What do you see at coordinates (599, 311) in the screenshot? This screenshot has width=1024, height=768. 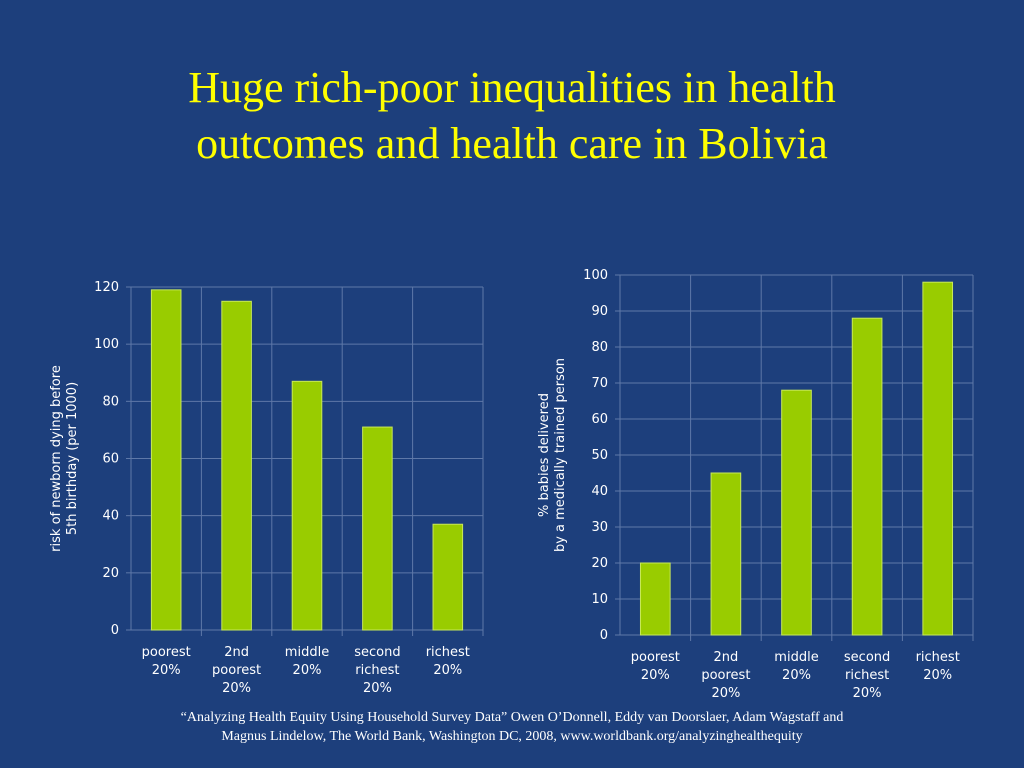 I see `delivery-y-tick-label: 90` at bounding box center [599, 311].